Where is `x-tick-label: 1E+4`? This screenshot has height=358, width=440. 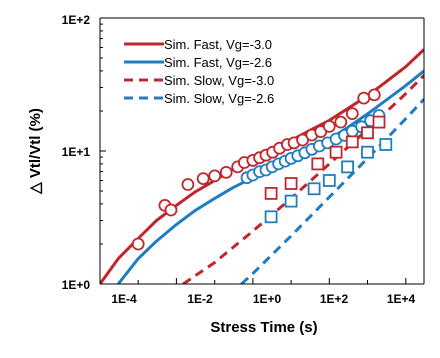
x-tick-label: 1E+4 is located at coordinates (401, 299).